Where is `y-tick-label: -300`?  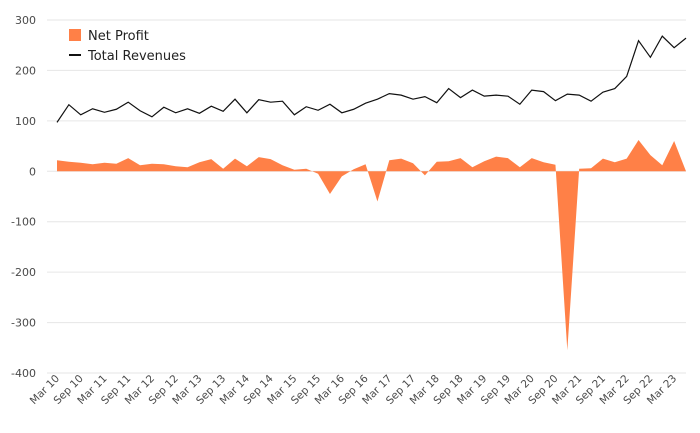 y-tick-label: -300 is located at coordinates (23, 323).